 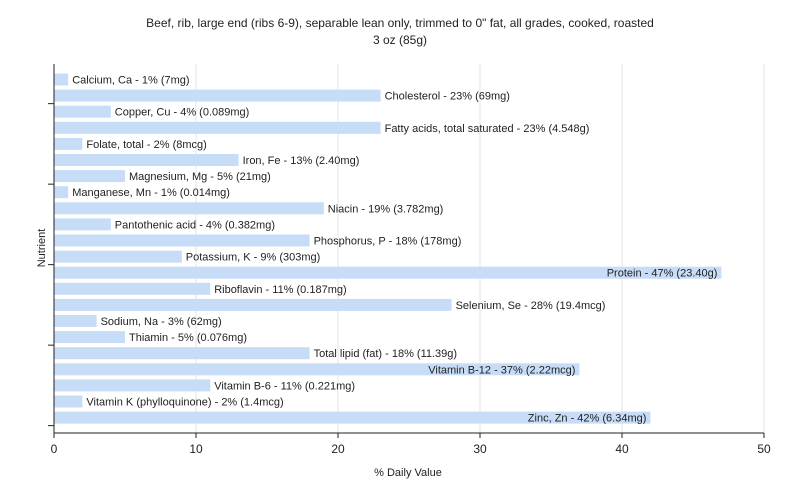 What do you see at coordinates (587, 419) in the screenshot?
I see `bar-label-21: Zinc, Zn - 42% (6.34mg)` at bounding box center [587, 419].